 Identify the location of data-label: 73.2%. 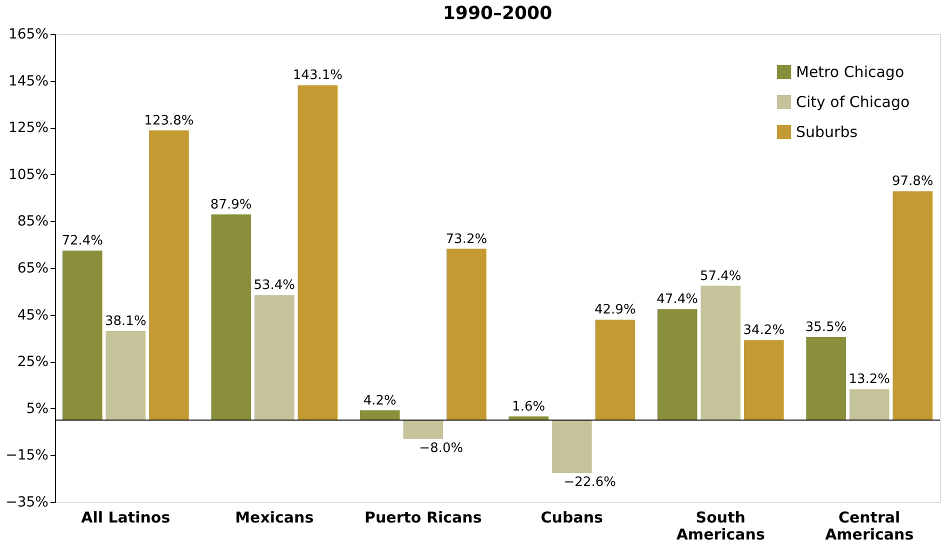
(467, 239).